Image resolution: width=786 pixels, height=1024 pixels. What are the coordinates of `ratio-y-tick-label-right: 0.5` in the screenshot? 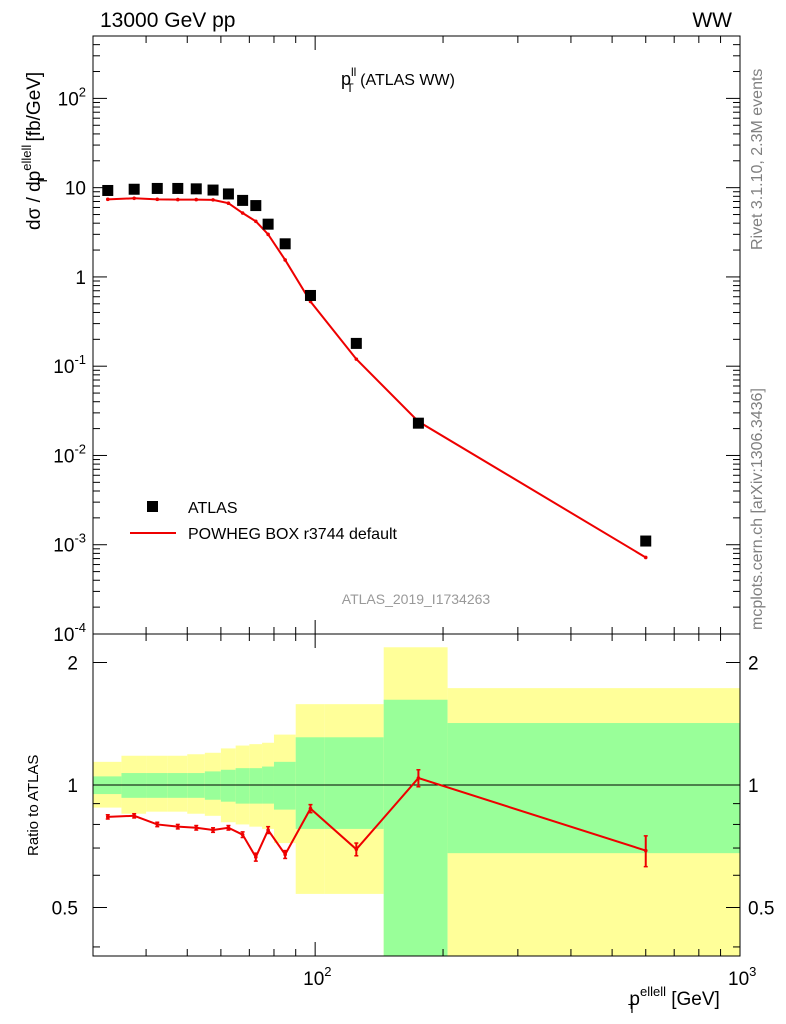 It's located at (761, 908).